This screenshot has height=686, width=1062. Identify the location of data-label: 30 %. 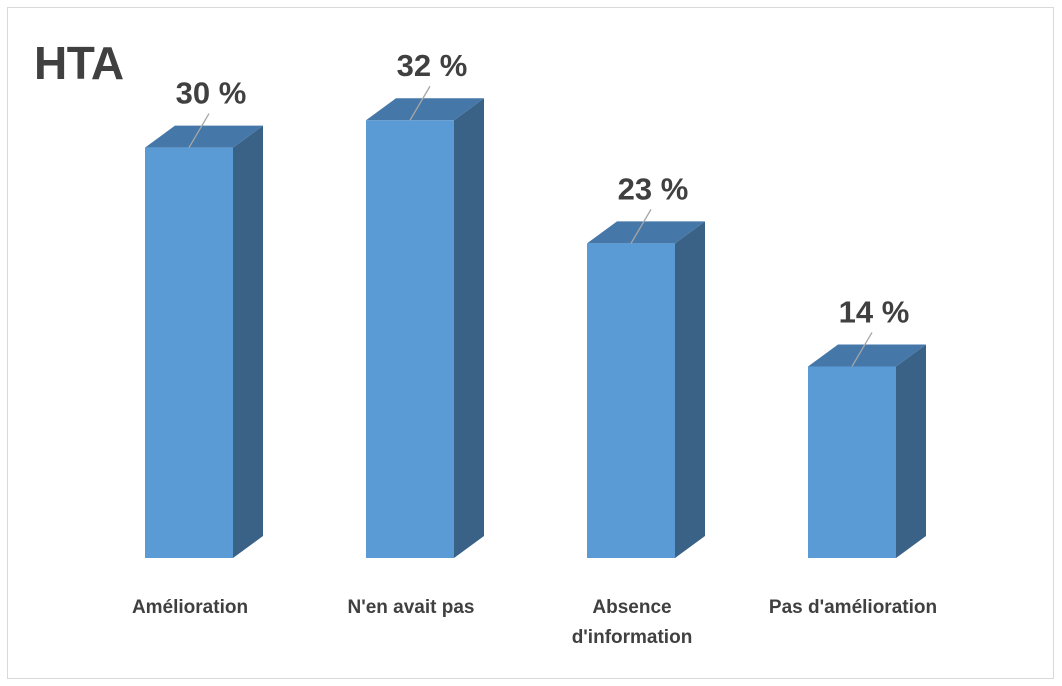
(211, 93).